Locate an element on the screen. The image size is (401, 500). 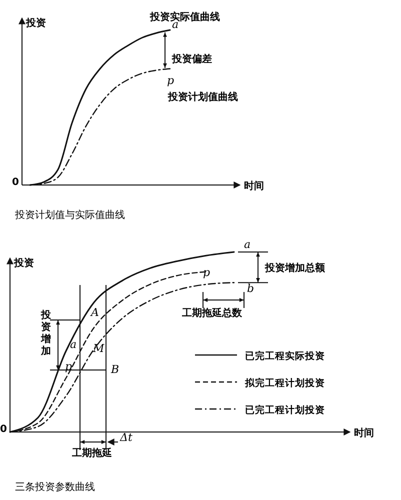
annotation: a is located at coordinates (73, 344).